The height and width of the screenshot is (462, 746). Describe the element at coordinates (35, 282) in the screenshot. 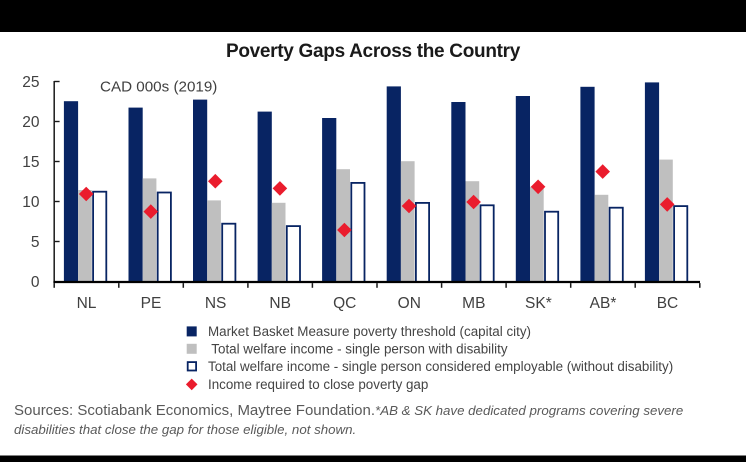

I see `svg-text: 0` at that location.